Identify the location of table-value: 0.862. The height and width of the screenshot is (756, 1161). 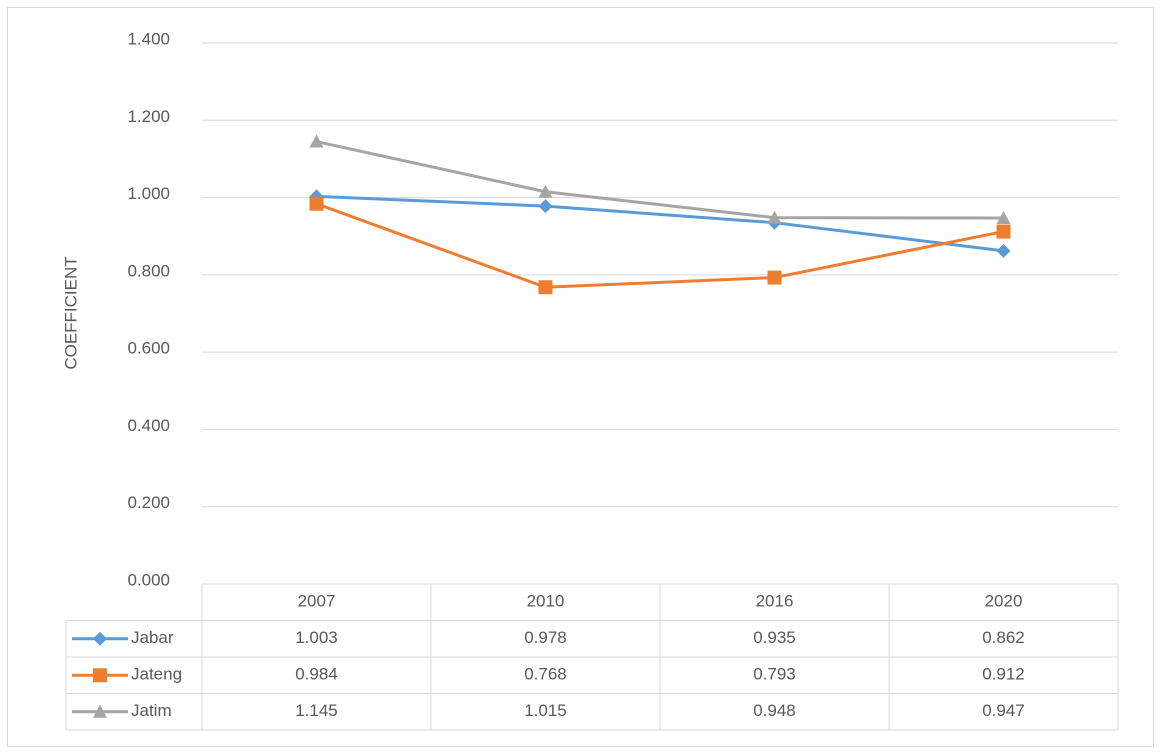
(1003, 637).